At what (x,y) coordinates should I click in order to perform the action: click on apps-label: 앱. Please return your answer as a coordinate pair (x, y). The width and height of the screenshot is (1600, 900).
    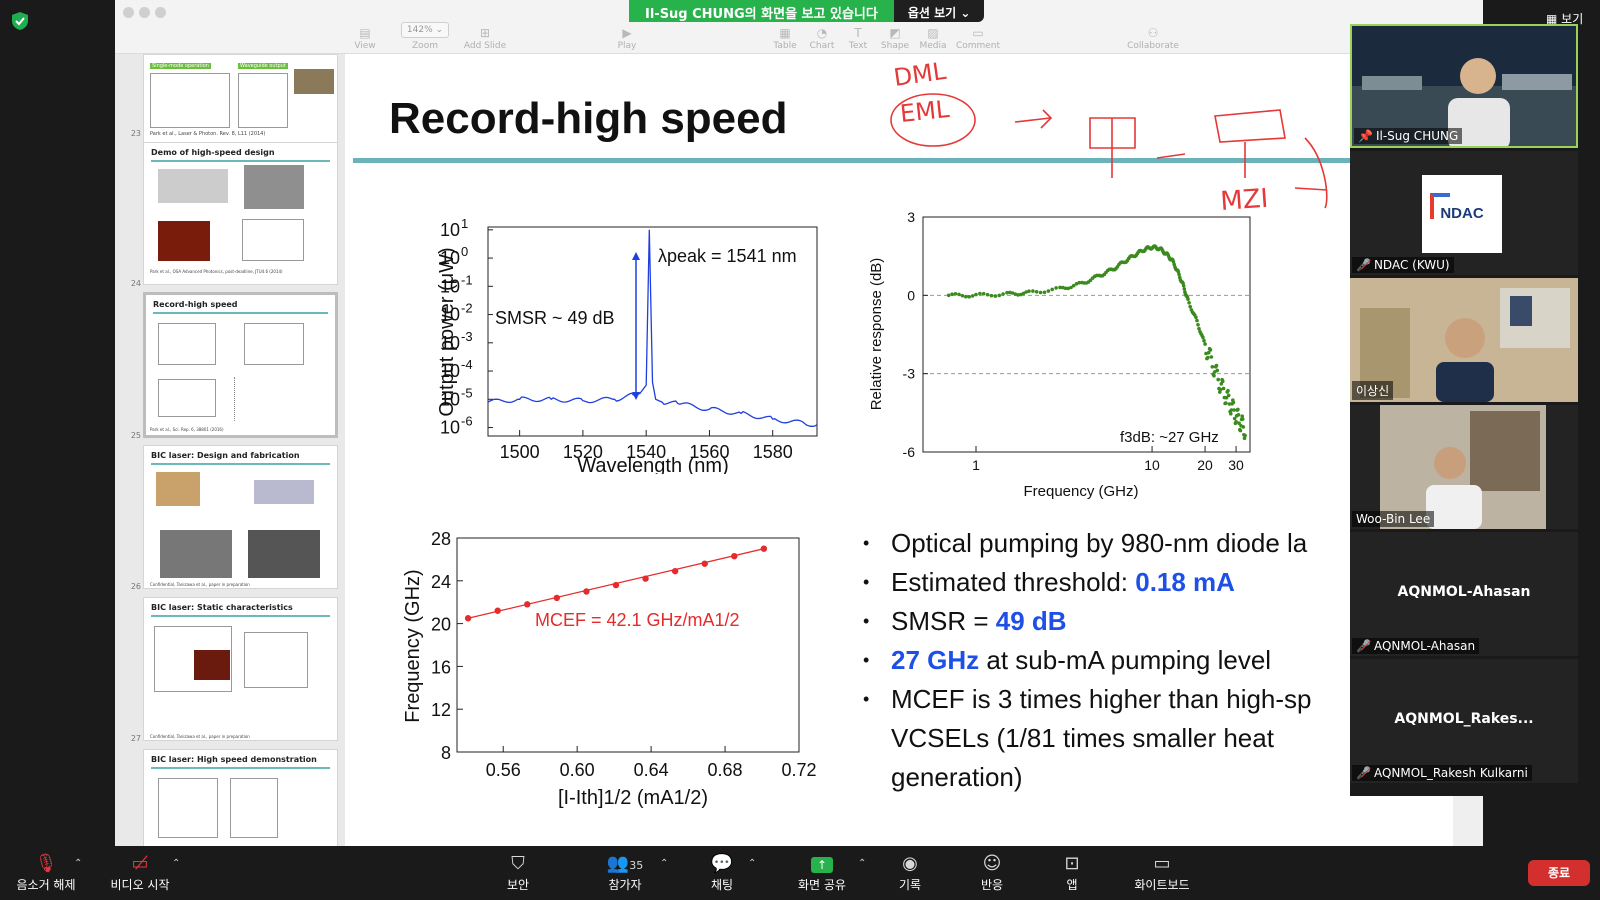
    Looking at the image, I should click on (1072, 885).